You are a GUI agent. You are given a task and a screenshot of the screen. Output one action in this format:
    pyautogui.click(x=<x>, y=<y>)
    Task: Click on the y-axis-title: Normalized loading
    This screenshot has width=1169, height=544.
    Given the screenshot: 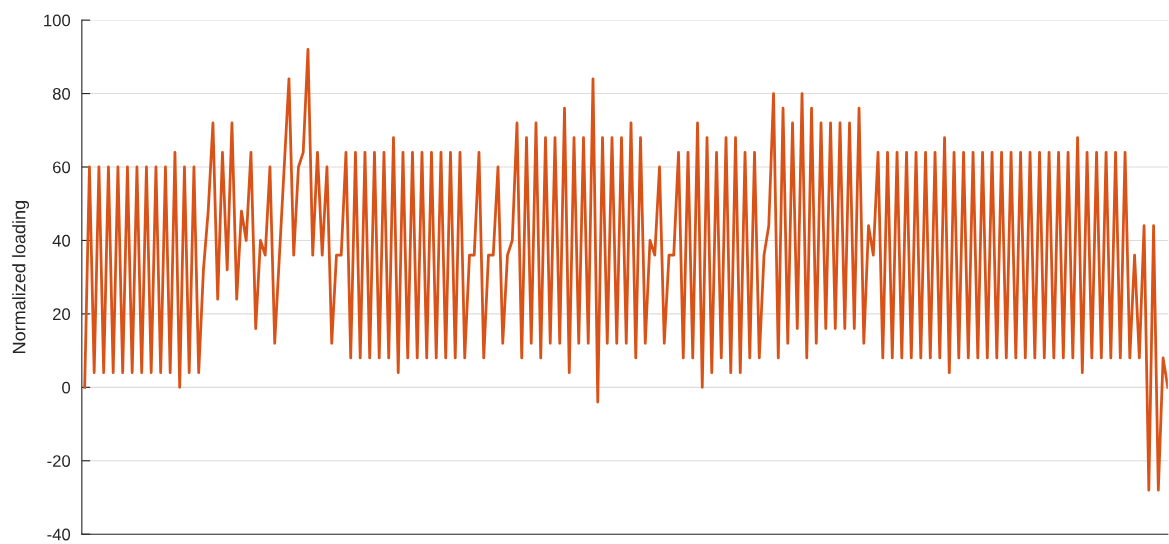 What is the action you would take?
    pyautogui.click(x=21, y=277)
    